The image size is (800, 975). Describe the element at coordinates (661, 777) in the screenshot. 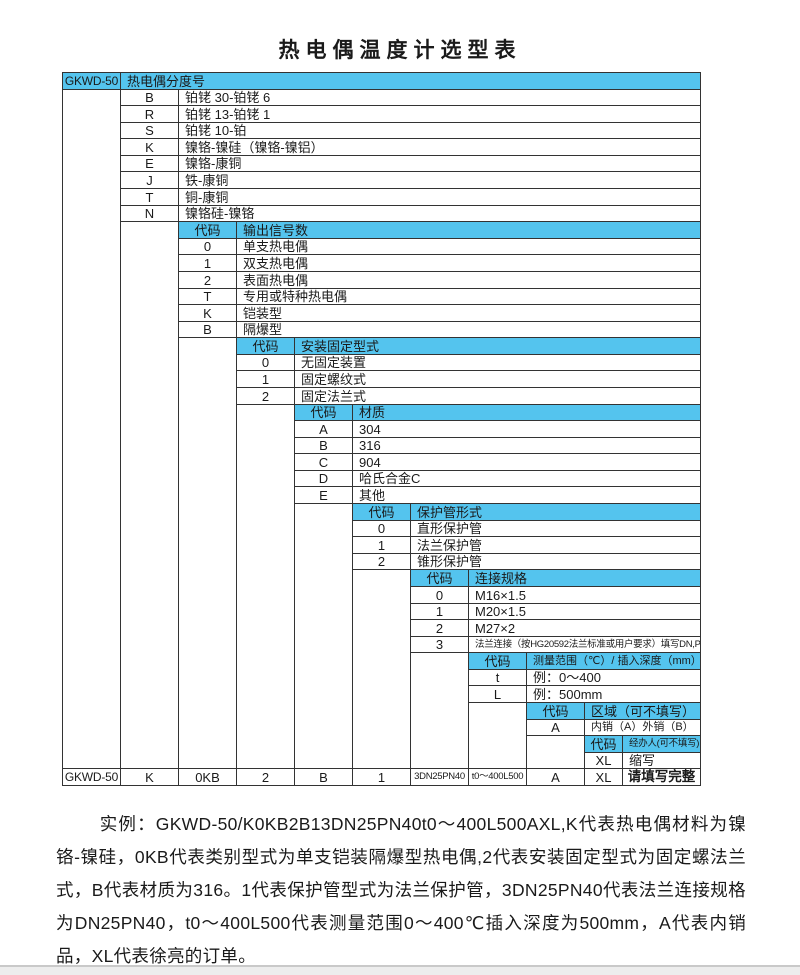

I see `final-row-cell: 请填写完整` at that location.